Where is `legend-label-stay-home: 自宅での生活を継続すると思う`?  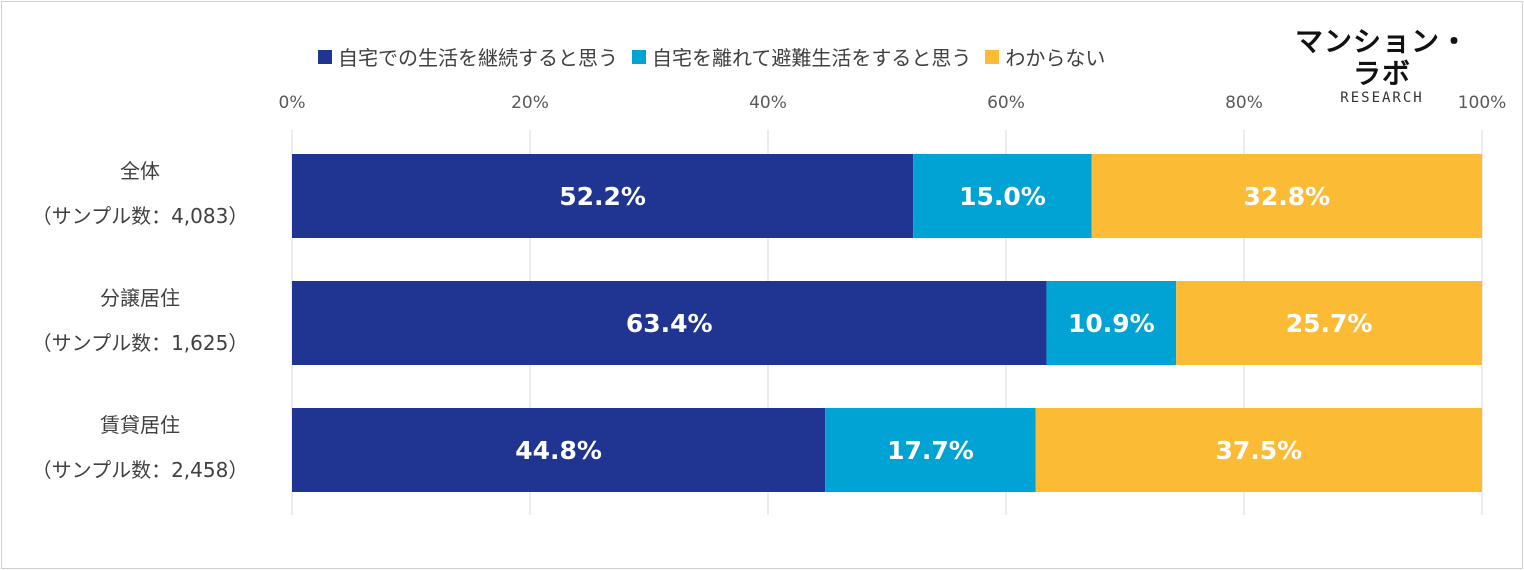
legend-label-stay-home: 自宅での生活を継続すると思う is located at coordinates (478, 58).